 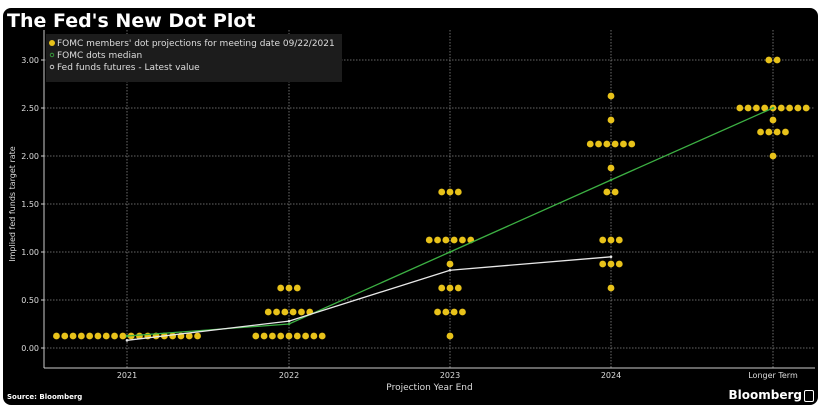 I want to click on y-tick-label: 2.50, so click(x=30, y=108).